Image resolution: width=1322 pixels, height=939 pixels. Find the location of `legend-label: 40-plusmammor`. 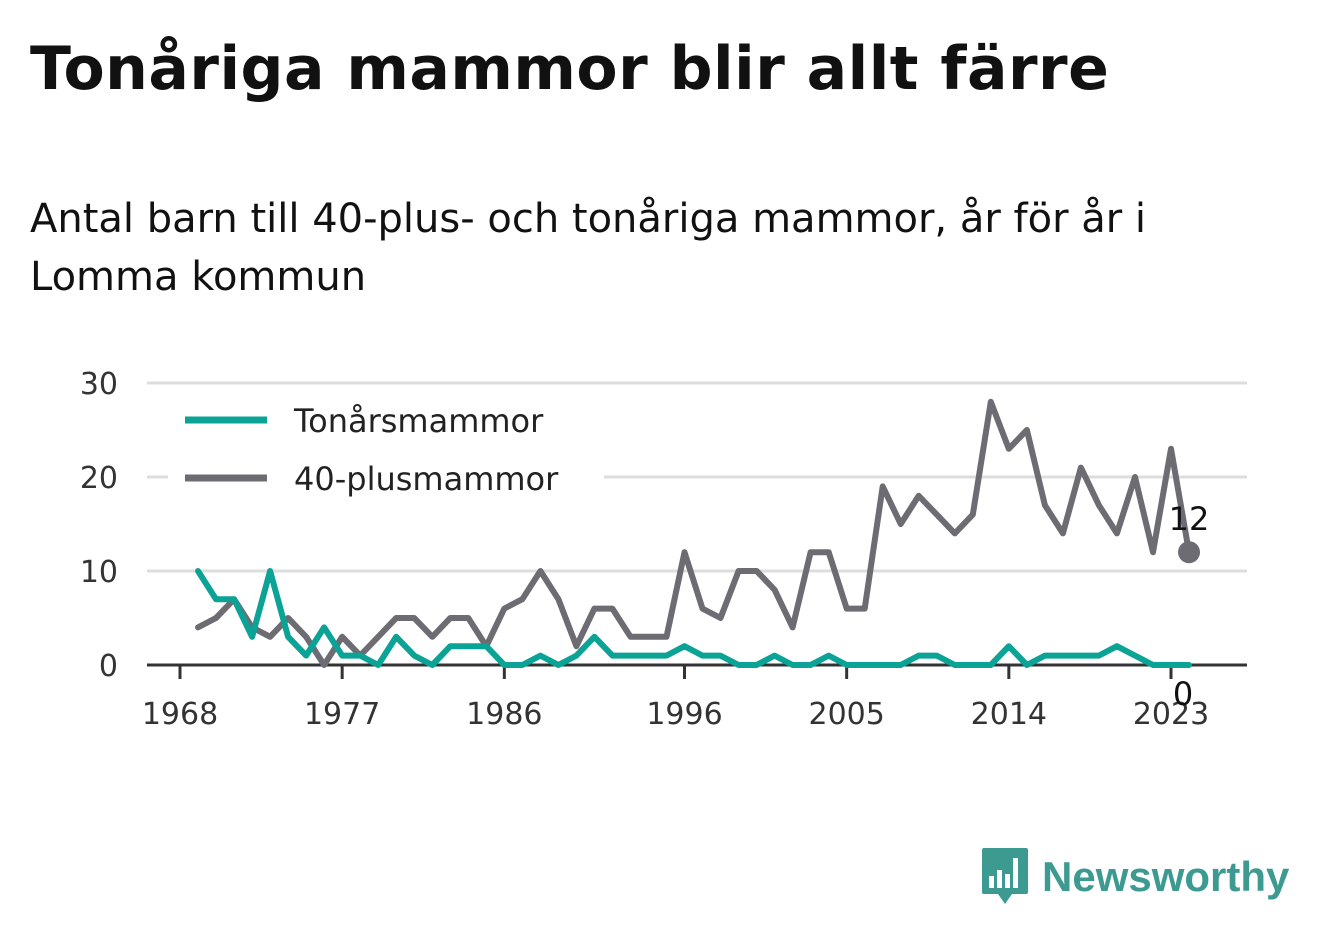

legend-label: 40-plusmammor is located at coordinates (426, 479).